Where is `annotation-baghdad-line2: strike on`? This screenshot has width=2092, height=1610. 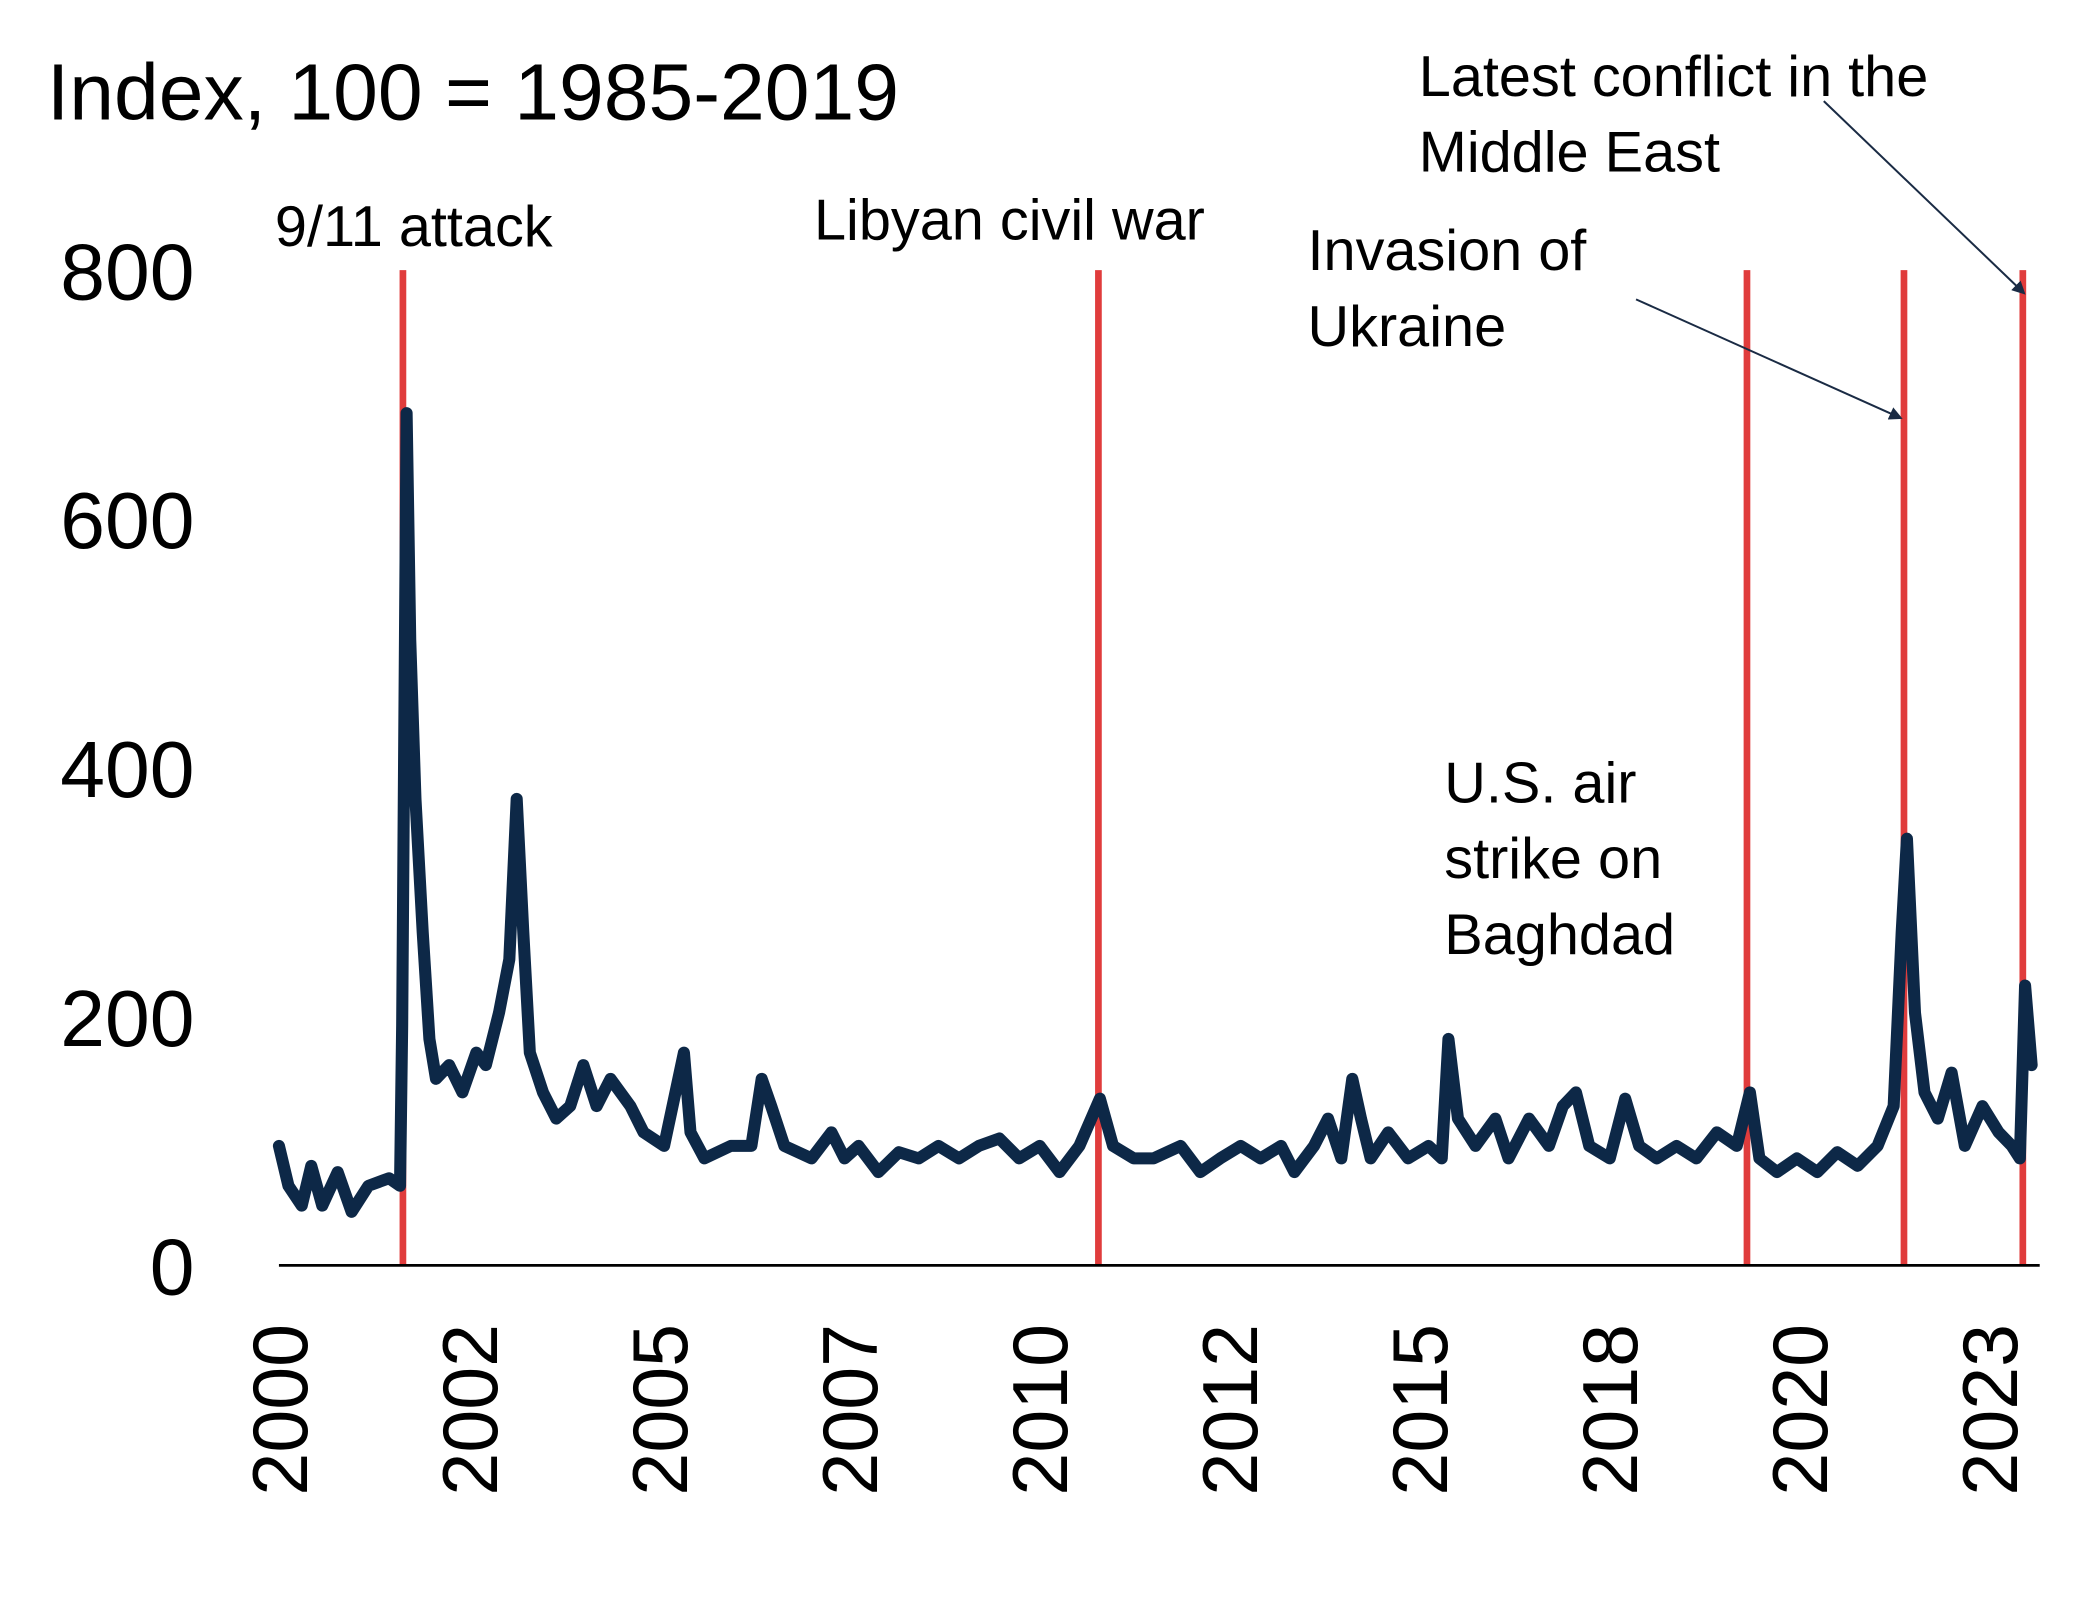 annotation-baghdad-line2: strike on is located at coordinates (1553, 859).